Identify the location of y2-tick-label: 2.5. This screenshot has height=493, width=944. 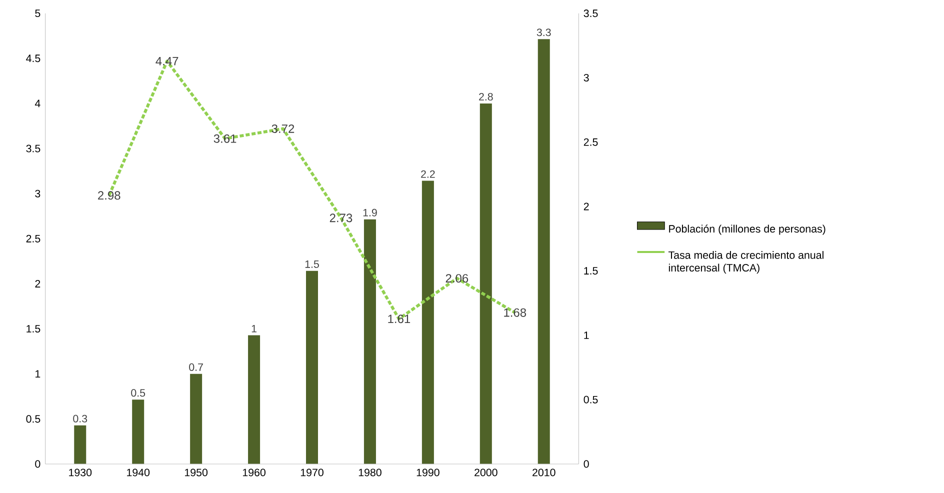
(591, 142).